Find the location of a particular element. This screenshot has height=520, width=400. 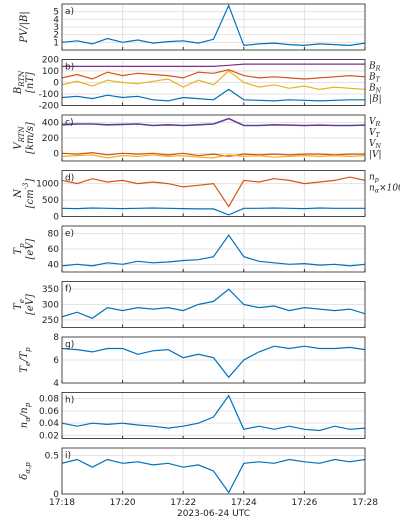

legend-entry: |V| is located at coordinates (375, 155).